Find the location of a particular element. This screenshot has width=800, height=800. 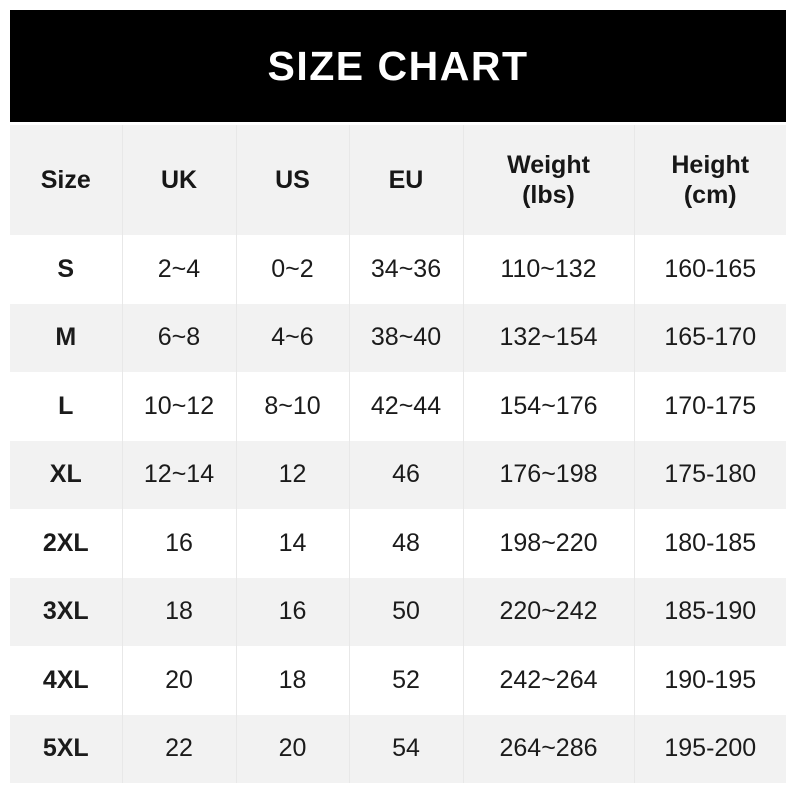

cell-size: XL is located at coordinates (66, 474).